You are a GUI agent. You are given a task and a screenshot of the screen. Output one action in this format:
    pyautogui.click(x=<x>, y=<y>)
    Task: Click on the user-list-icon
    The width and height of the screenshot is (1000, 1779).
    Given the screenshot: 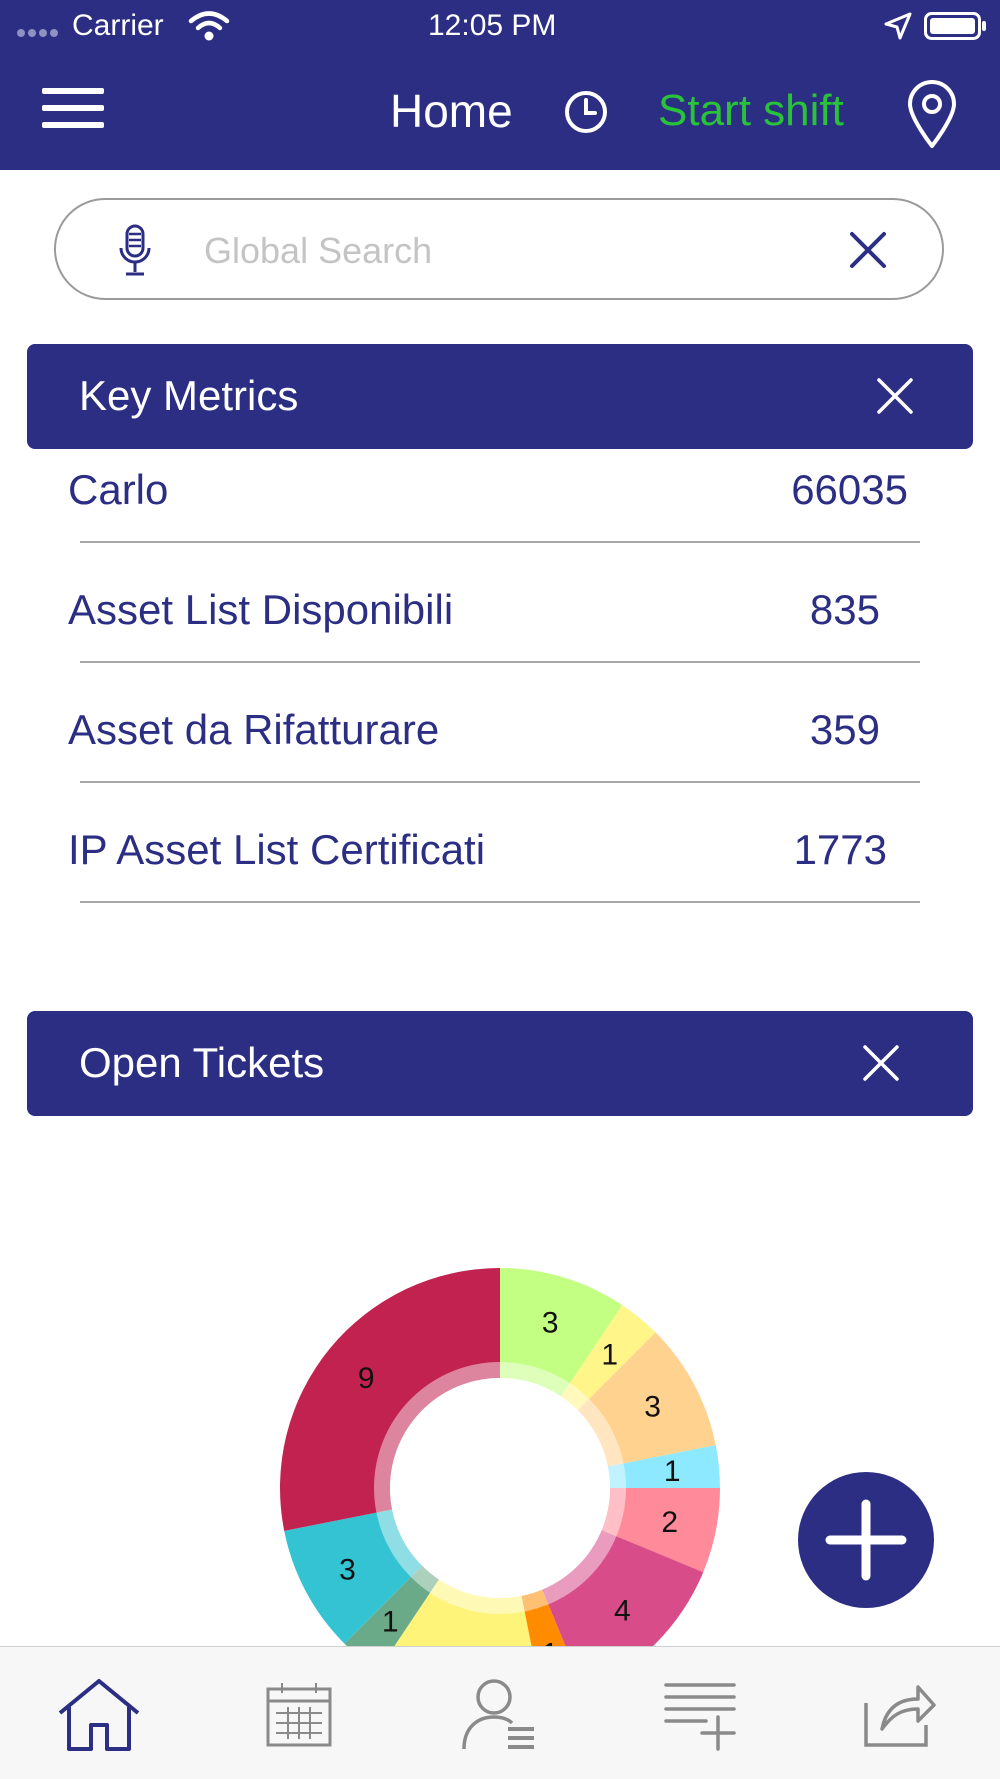 What is the action you would take?
    pyautogui.click(x=498, y=1714)
    